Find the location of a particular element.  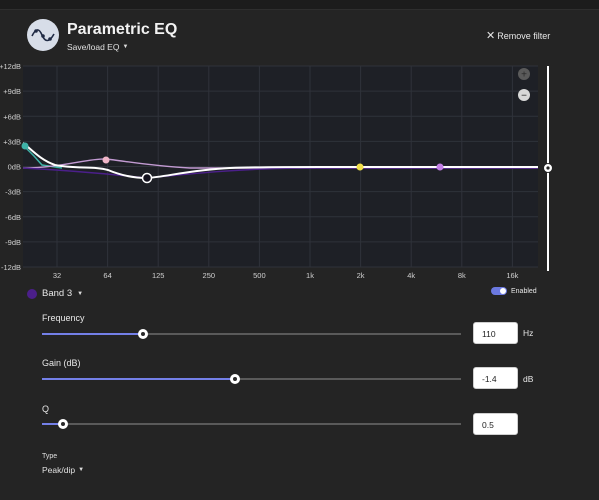

gain-label: Gain (dB) is located at coordinates (61, 363).